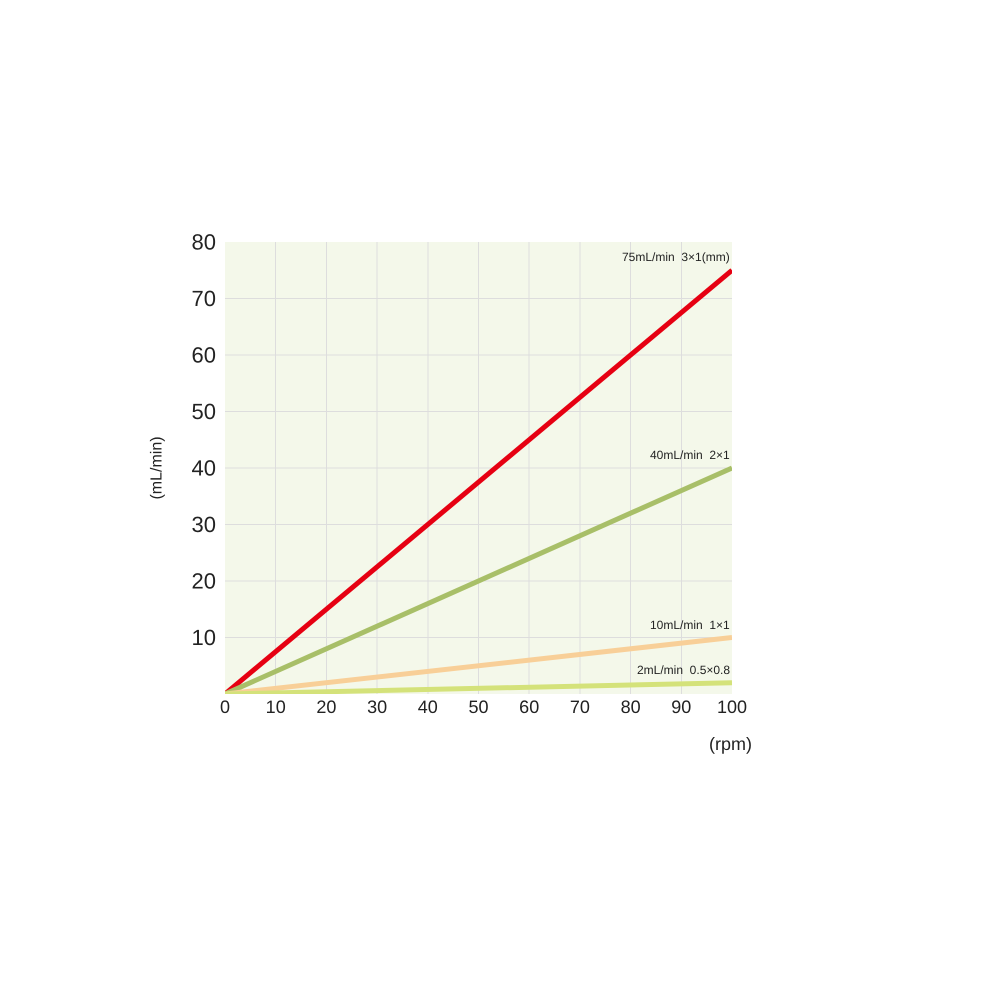 This screenshot has width=1000, height=1000. What do you see at coordinates (683, 670) in the screenshot?
I see `series-label: 2mL/min 0.5×0.8` at bounding box center [683, 670].